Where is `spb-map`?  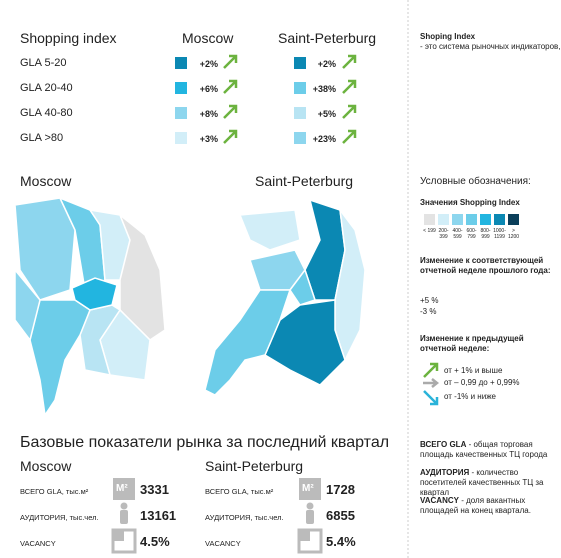
spb-map is located at coordinates (285, 297).